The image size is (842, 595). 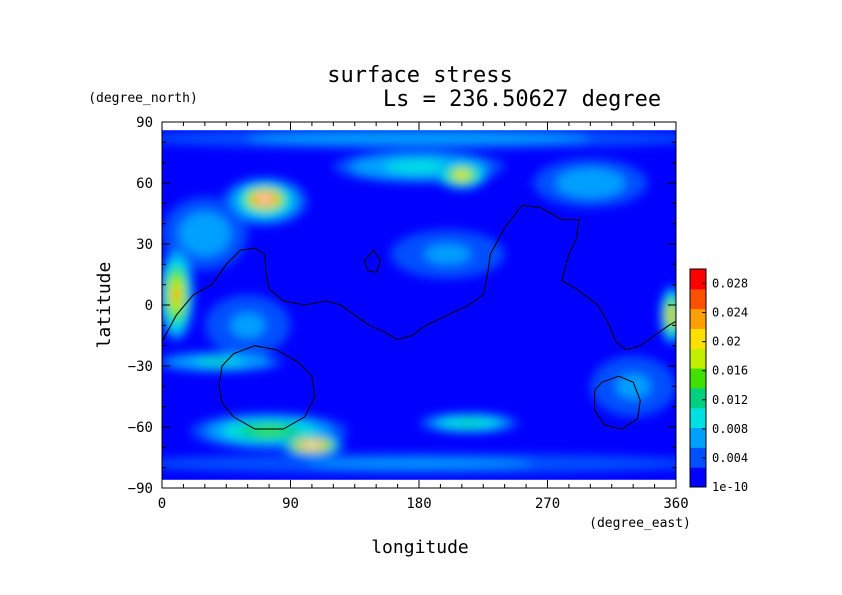 I want to click on colorbar-tick-label: 0.024, so click(x=730, y=313).